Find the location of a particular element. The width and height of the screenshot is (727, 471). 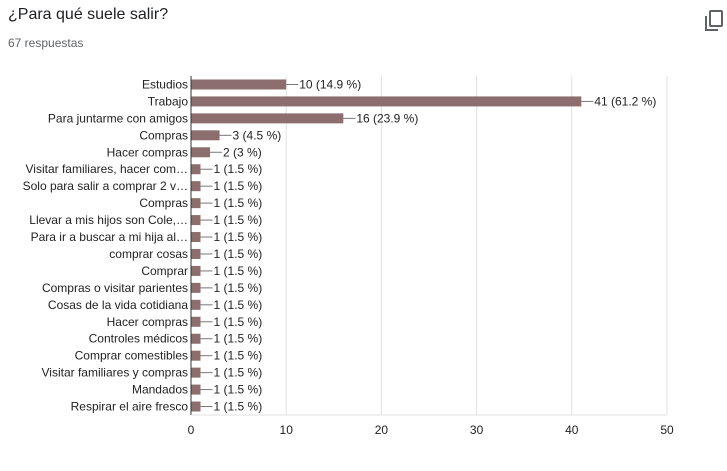

data-label: 41 (61.2 %) is located at coordinates (625, 101).